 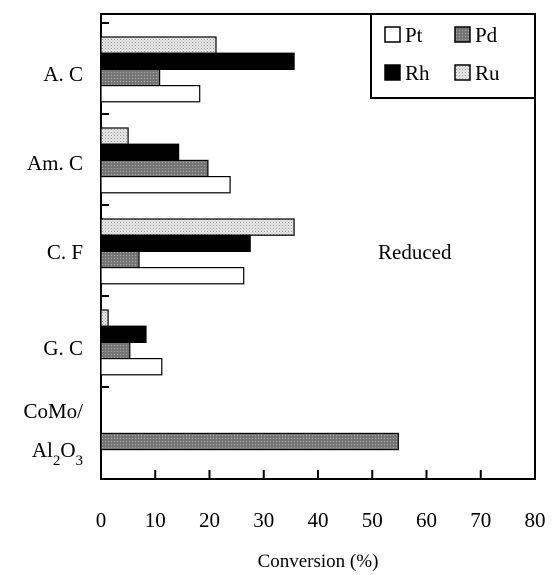 I want to click on category-label-5-line-1: CoMo/, so click(x=53, y=411).